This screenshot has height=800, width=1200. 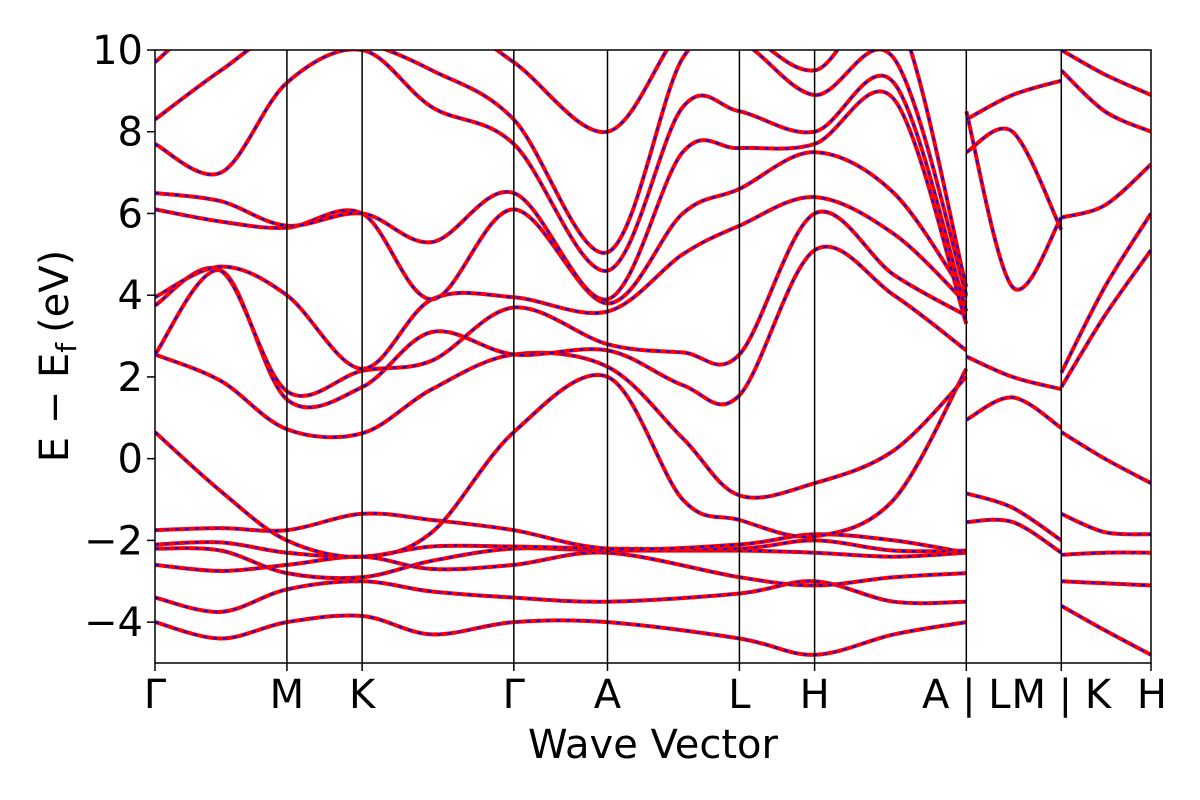 I want to click on x-tick-label: L, so click(x=739, y=695).